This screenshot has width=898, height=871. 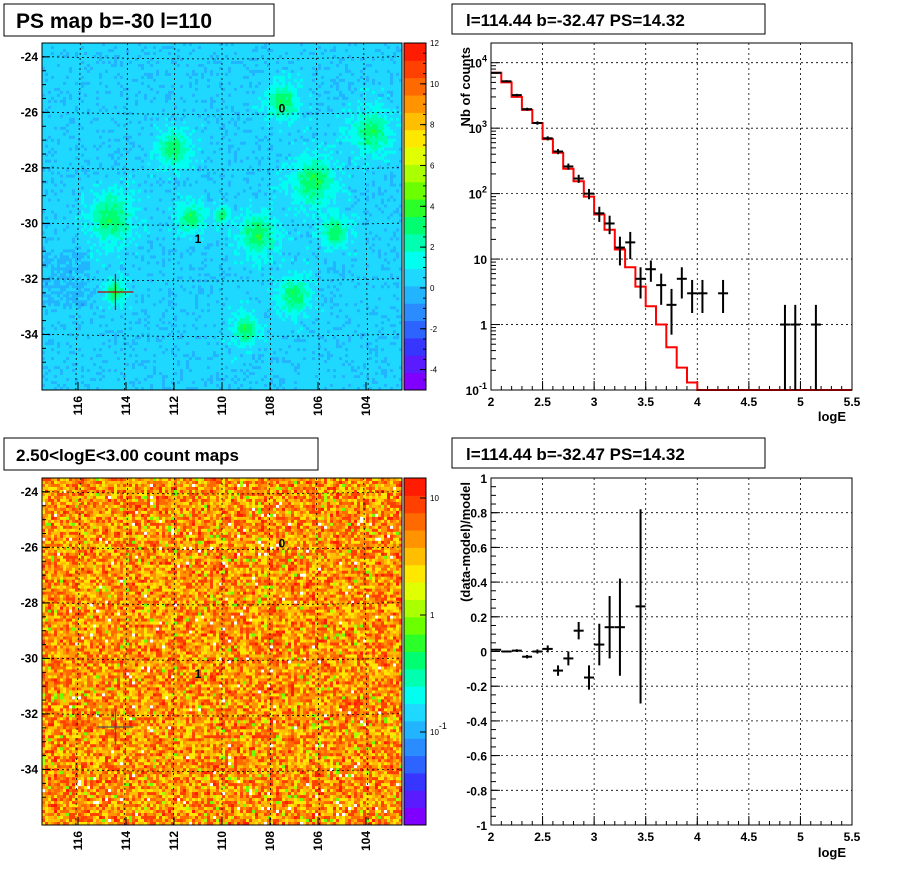 I want to click on colorbar-segment, so click(x=415, y=277).